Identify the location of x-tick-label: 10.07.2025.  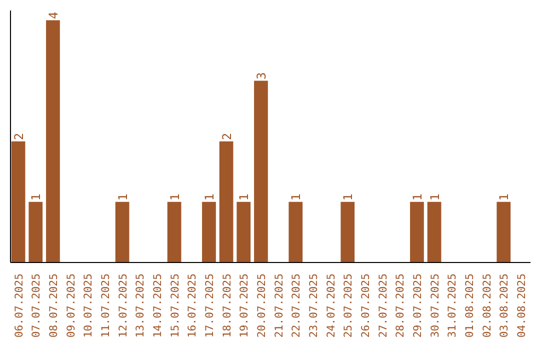
(88, 306).